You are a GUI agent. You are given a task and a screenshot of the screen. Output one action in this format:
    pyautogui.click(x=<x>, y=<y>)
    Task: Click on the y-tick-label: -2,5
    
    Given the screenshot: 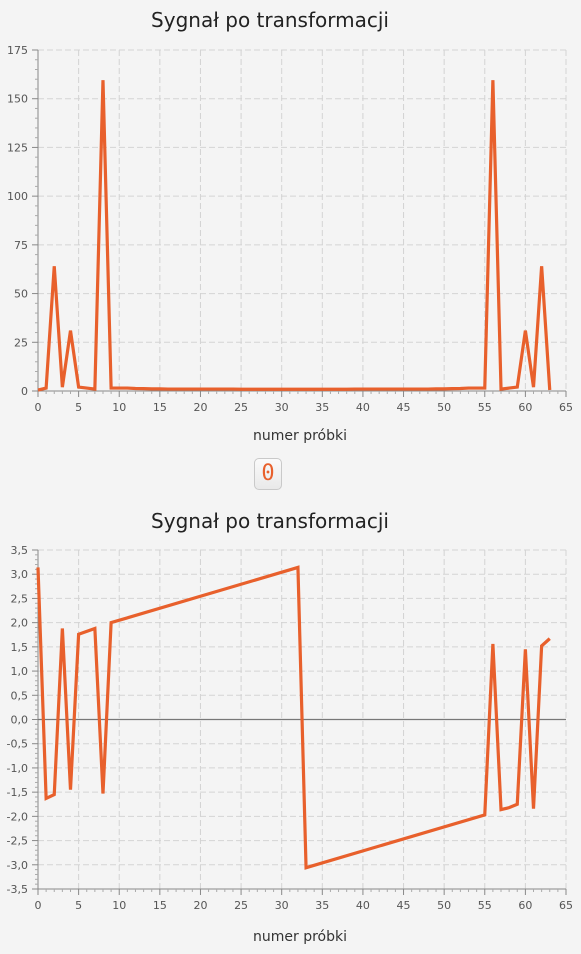 What is the action you would take?
    pyautogui.click(x=17, y=841)
    